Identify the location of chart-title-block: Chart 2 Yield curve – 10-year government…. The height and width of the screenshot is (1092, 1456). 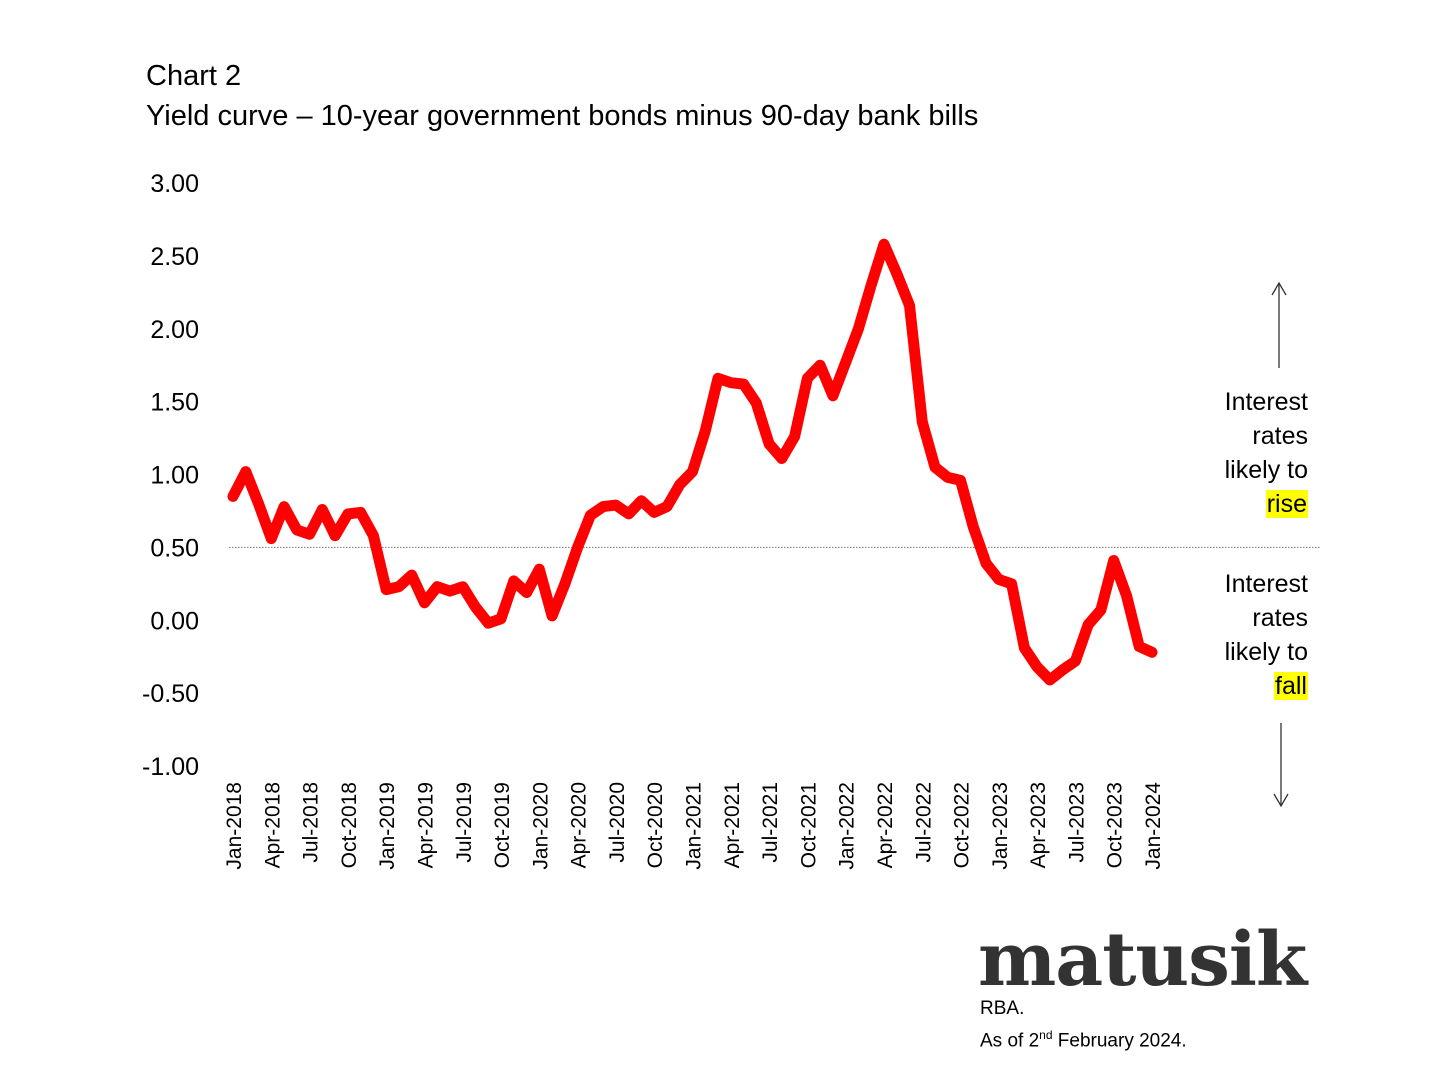
(562, 96).